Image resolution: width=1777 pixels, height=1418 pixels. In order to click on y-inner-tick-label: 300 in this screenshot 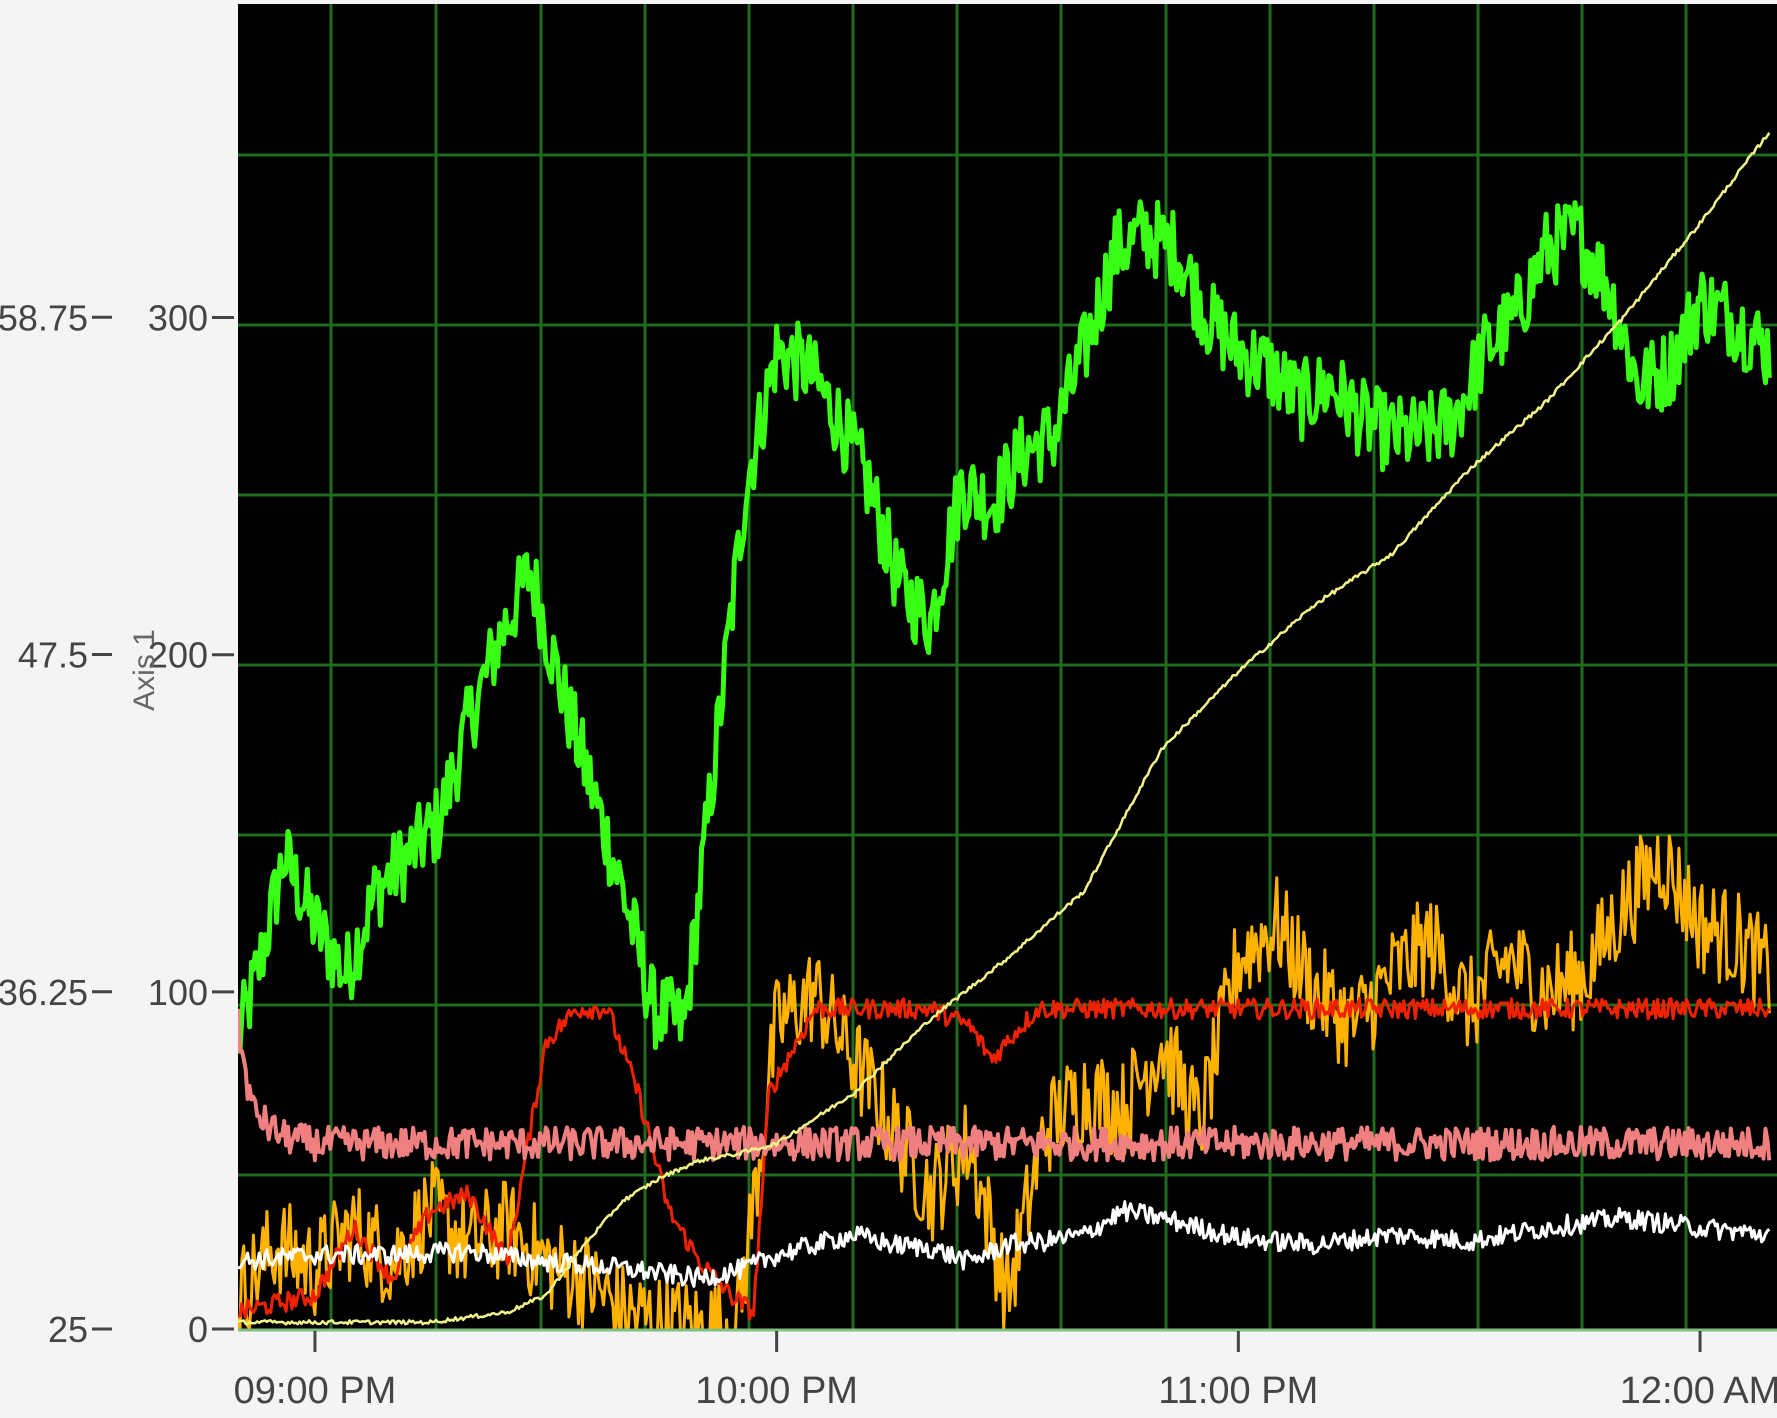, I will do `click(178, 318)`.